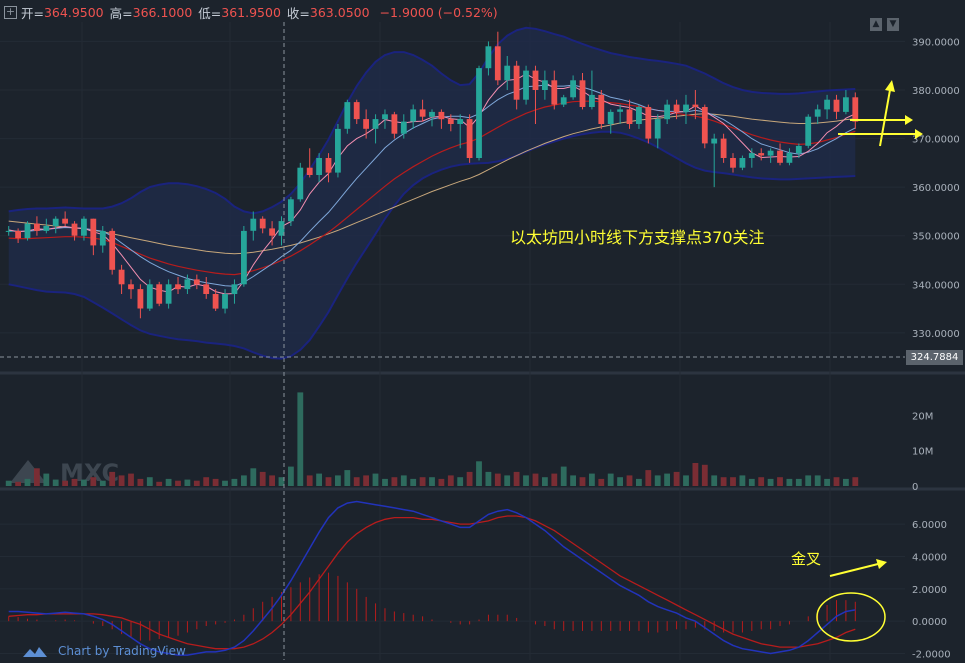  I want to click on volume-axis-label: 10M, so click(922, 452).